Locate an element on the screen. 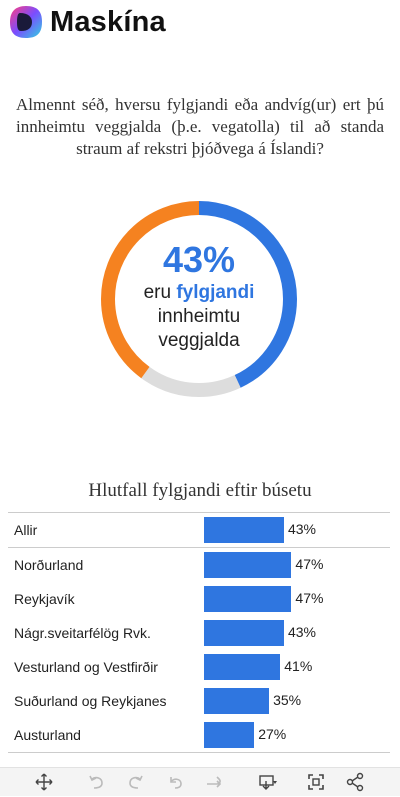 The image size is (400, 797). donut-line-1-prefix: eru is located at coordinates (160, 292).